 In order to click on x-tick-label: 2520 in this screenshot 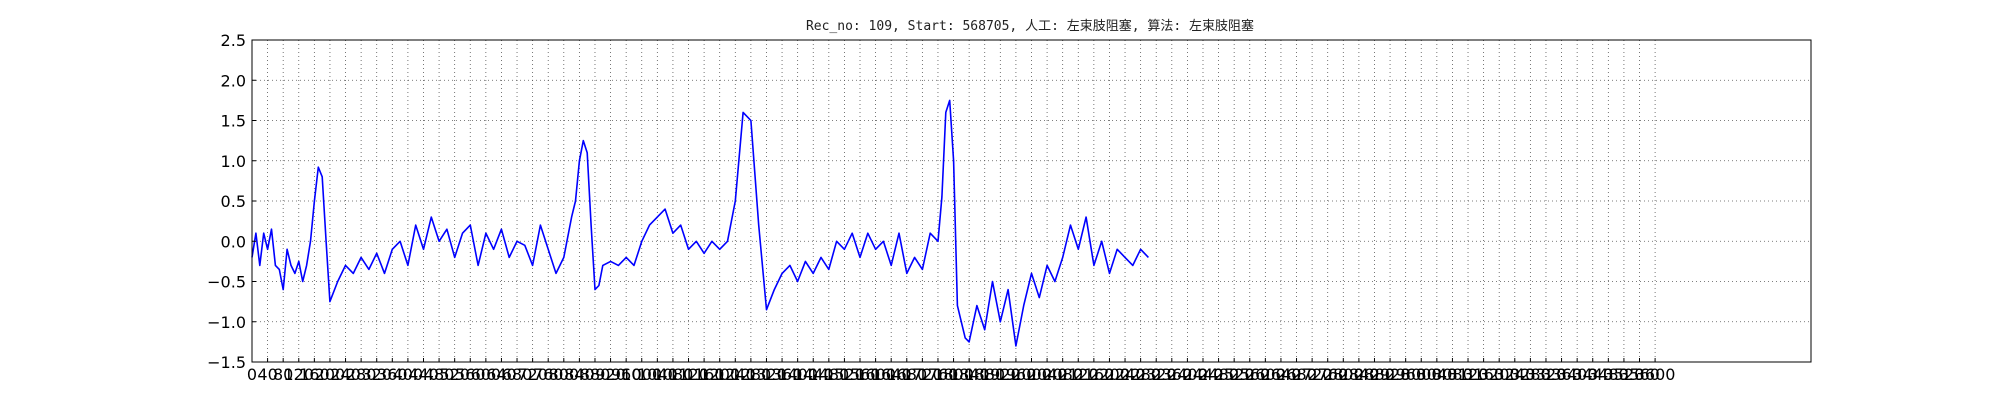, I will do `click(1234, 374)`.